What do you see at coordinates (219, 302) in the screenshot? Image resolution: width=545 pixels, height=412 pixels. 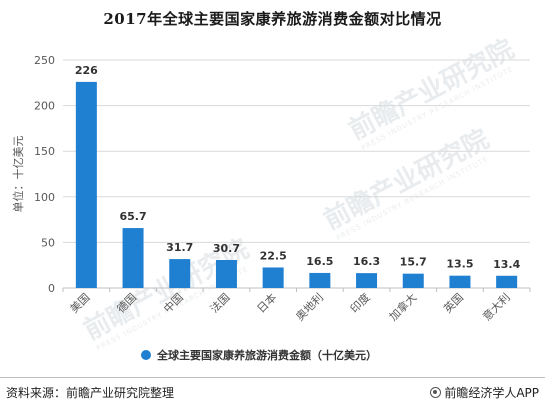 I see `x-tick-label: 法国` at bounding box center [219, 302].